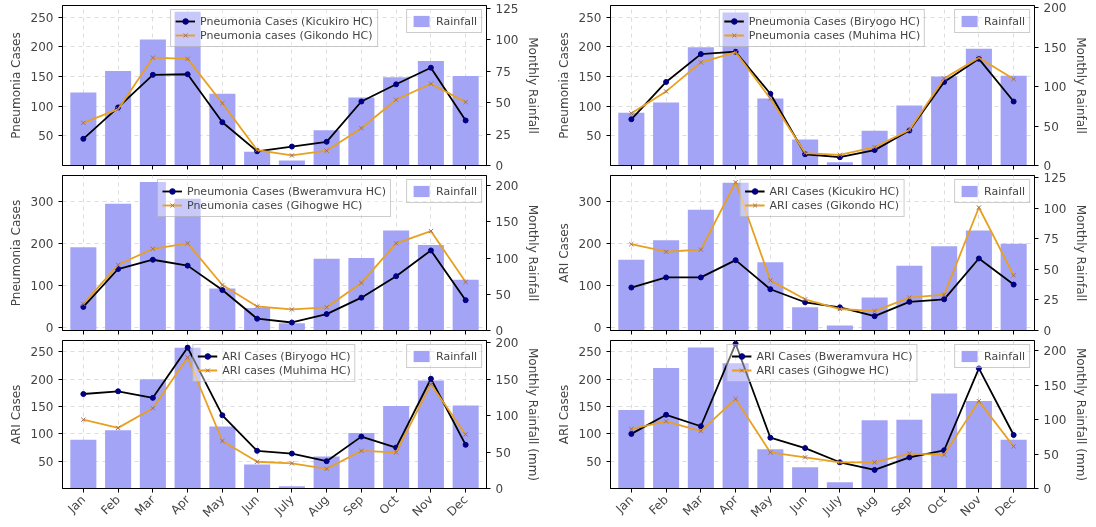 The width and height of the screenshot is (1096, 527). I want to click on legend-label: ARI cases (Gikondo HC), so click(834, 205).